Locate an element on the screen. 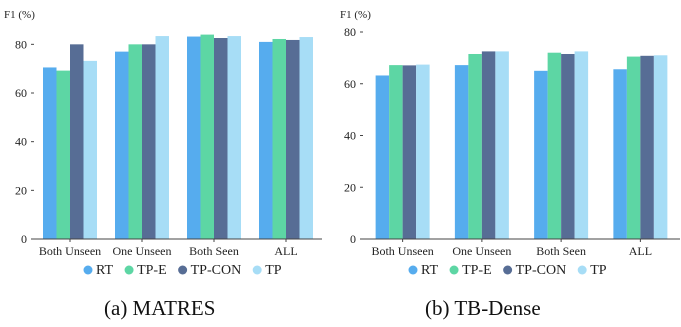 The image size is (681, 327). caption-tb-dense: (b) TB-Dense is located at coordinates (483, 308).